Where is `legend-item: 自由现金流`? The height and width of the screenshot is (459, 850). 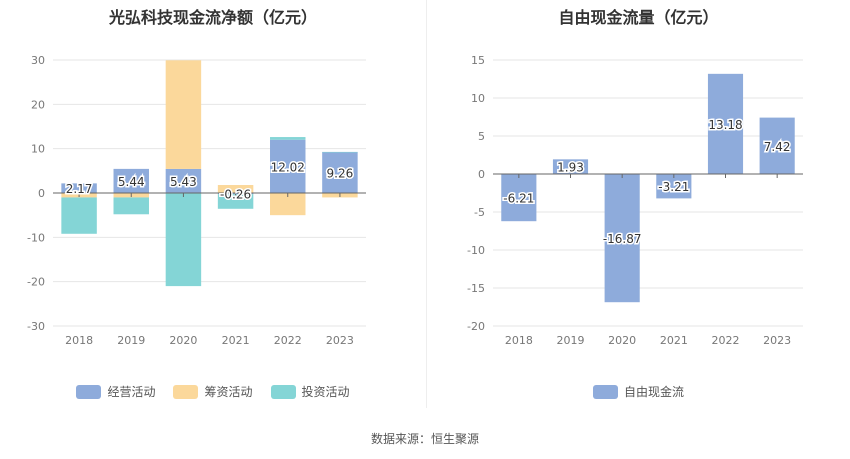
legend-item: 自由现金流 is located at coordinates (638, 391).